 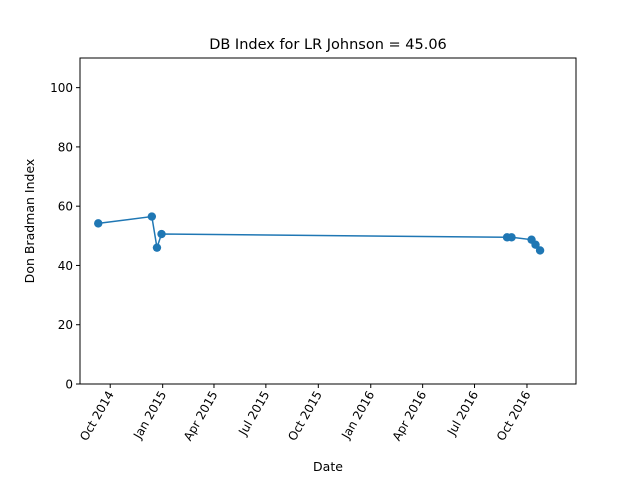 I want to click on x-tick-label: Jan 2016, so click(x=357, y=416).